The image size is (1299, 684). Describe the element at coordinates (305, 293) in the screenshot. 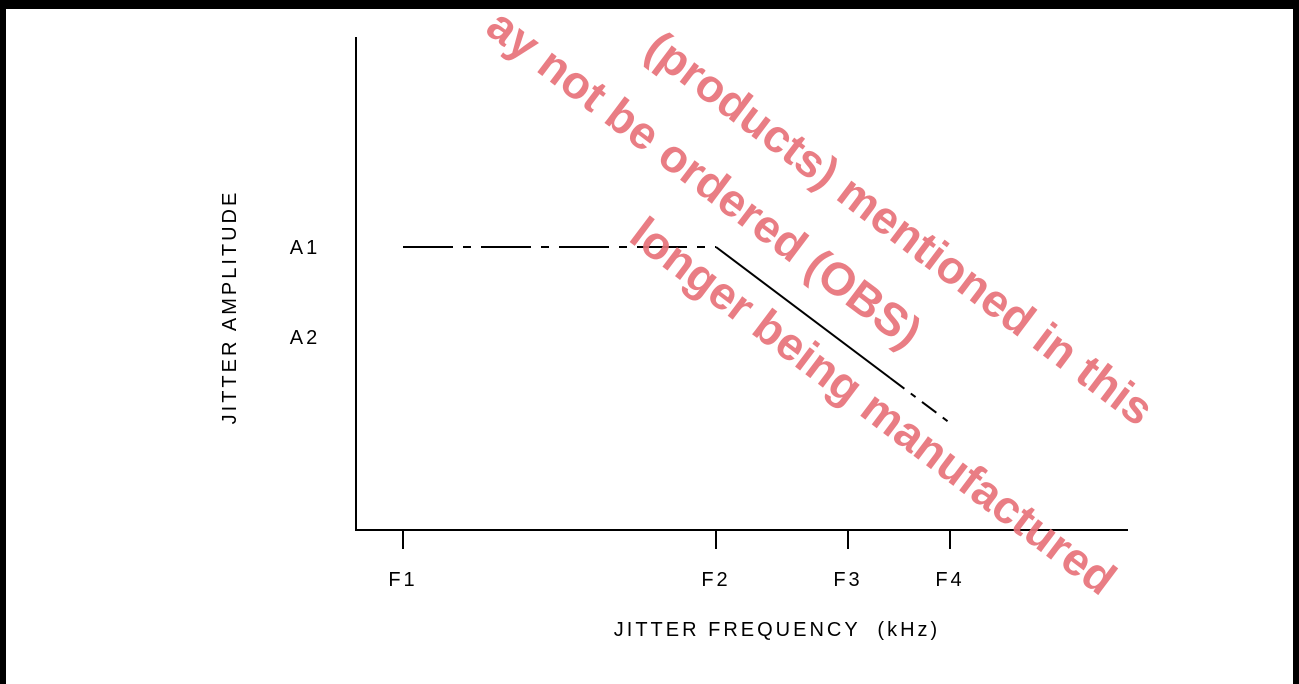

I see `y-levels: A1 A2` at that location.